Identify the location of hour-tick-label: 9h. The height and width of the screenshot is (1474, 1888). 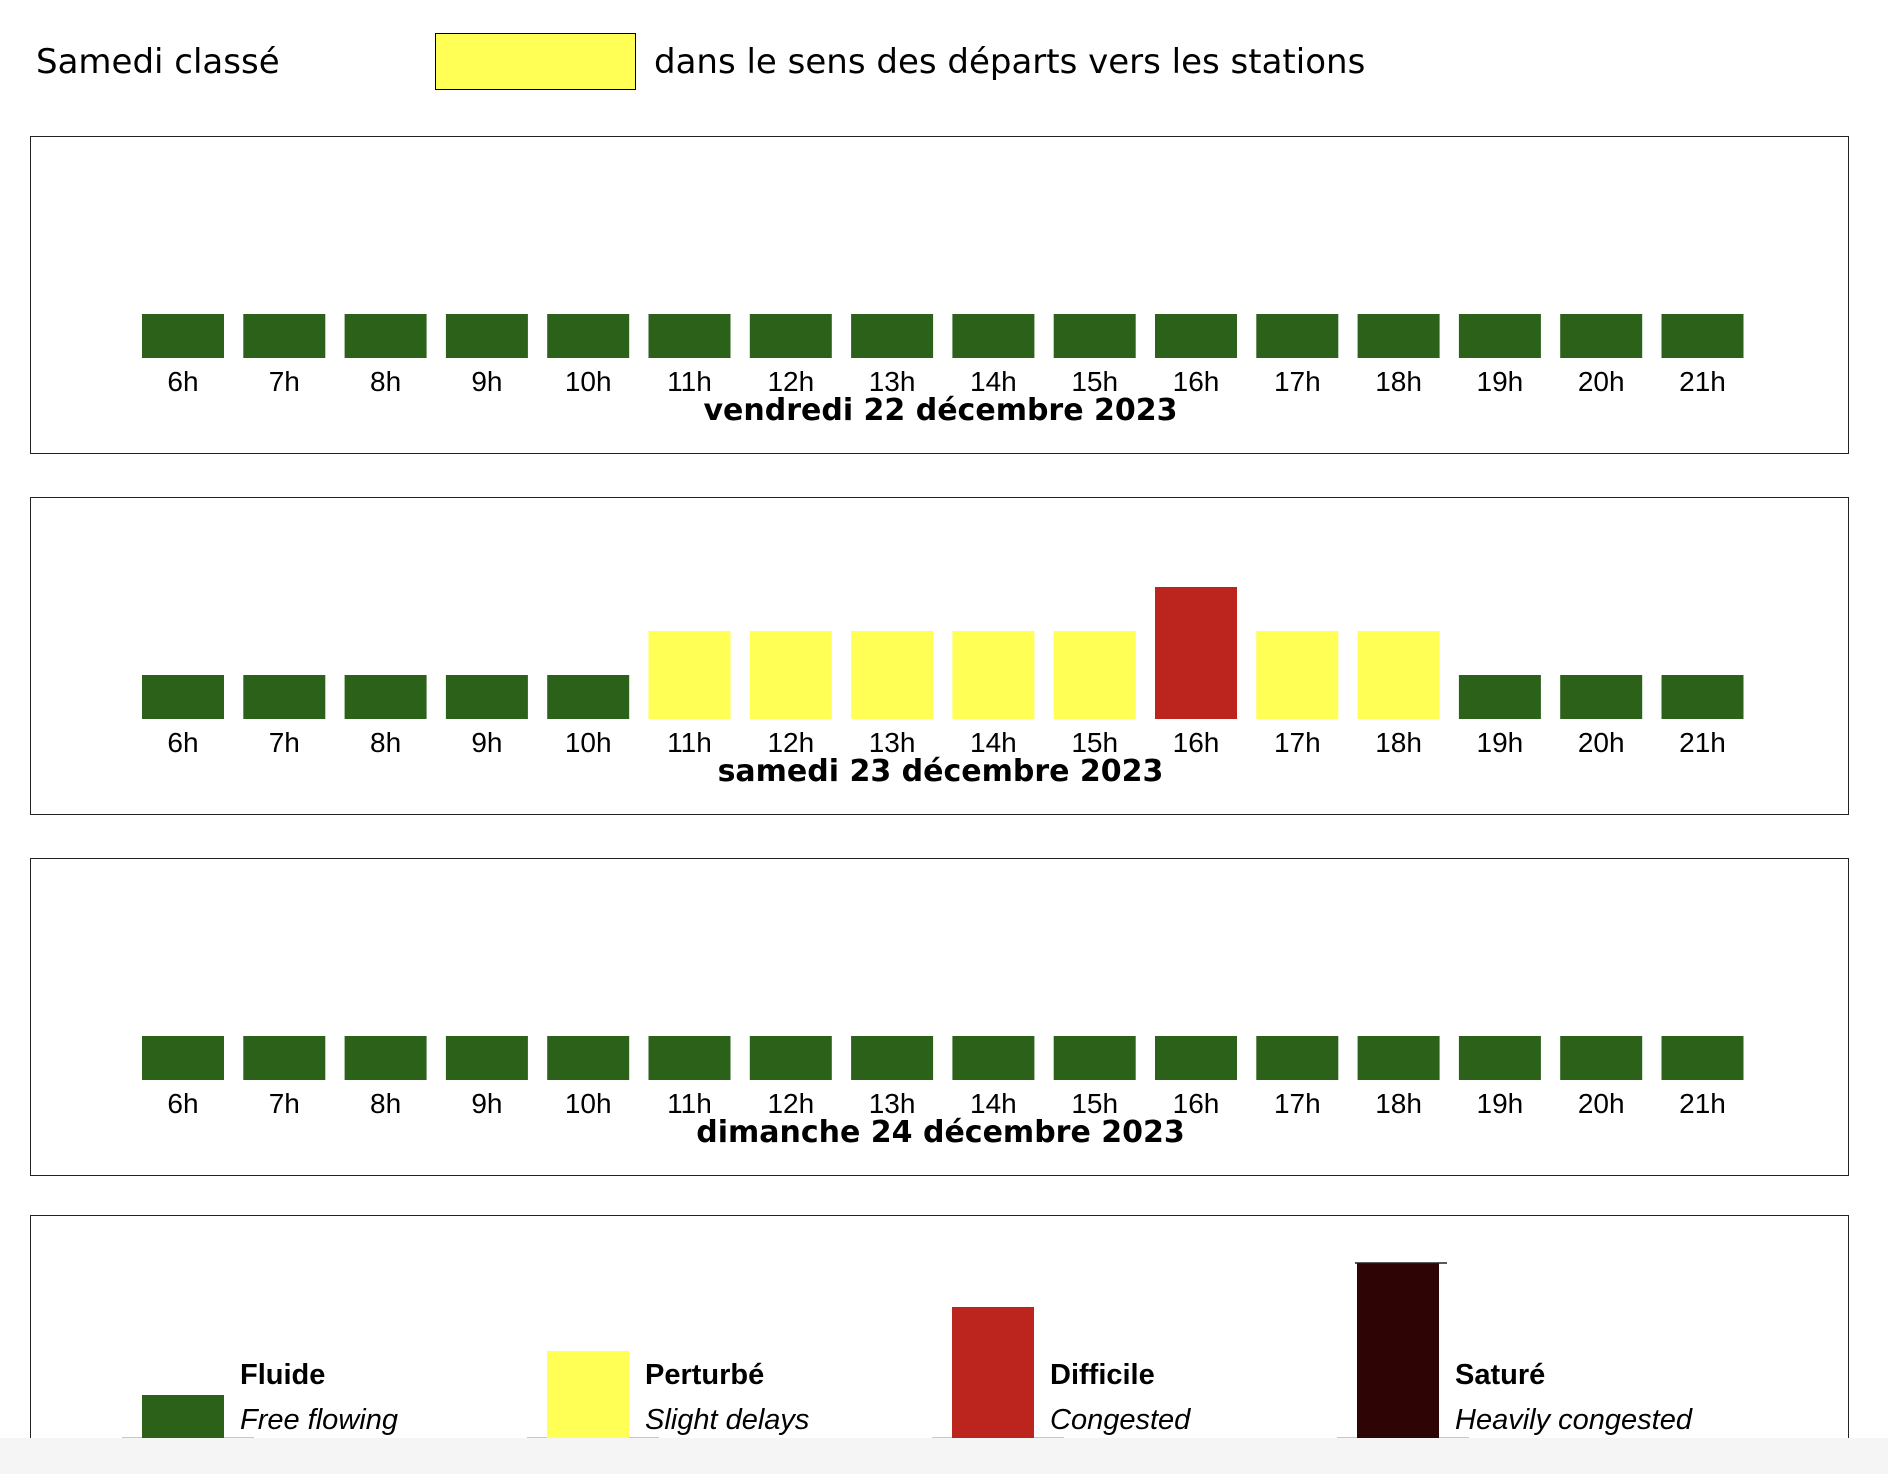
(486, 742).